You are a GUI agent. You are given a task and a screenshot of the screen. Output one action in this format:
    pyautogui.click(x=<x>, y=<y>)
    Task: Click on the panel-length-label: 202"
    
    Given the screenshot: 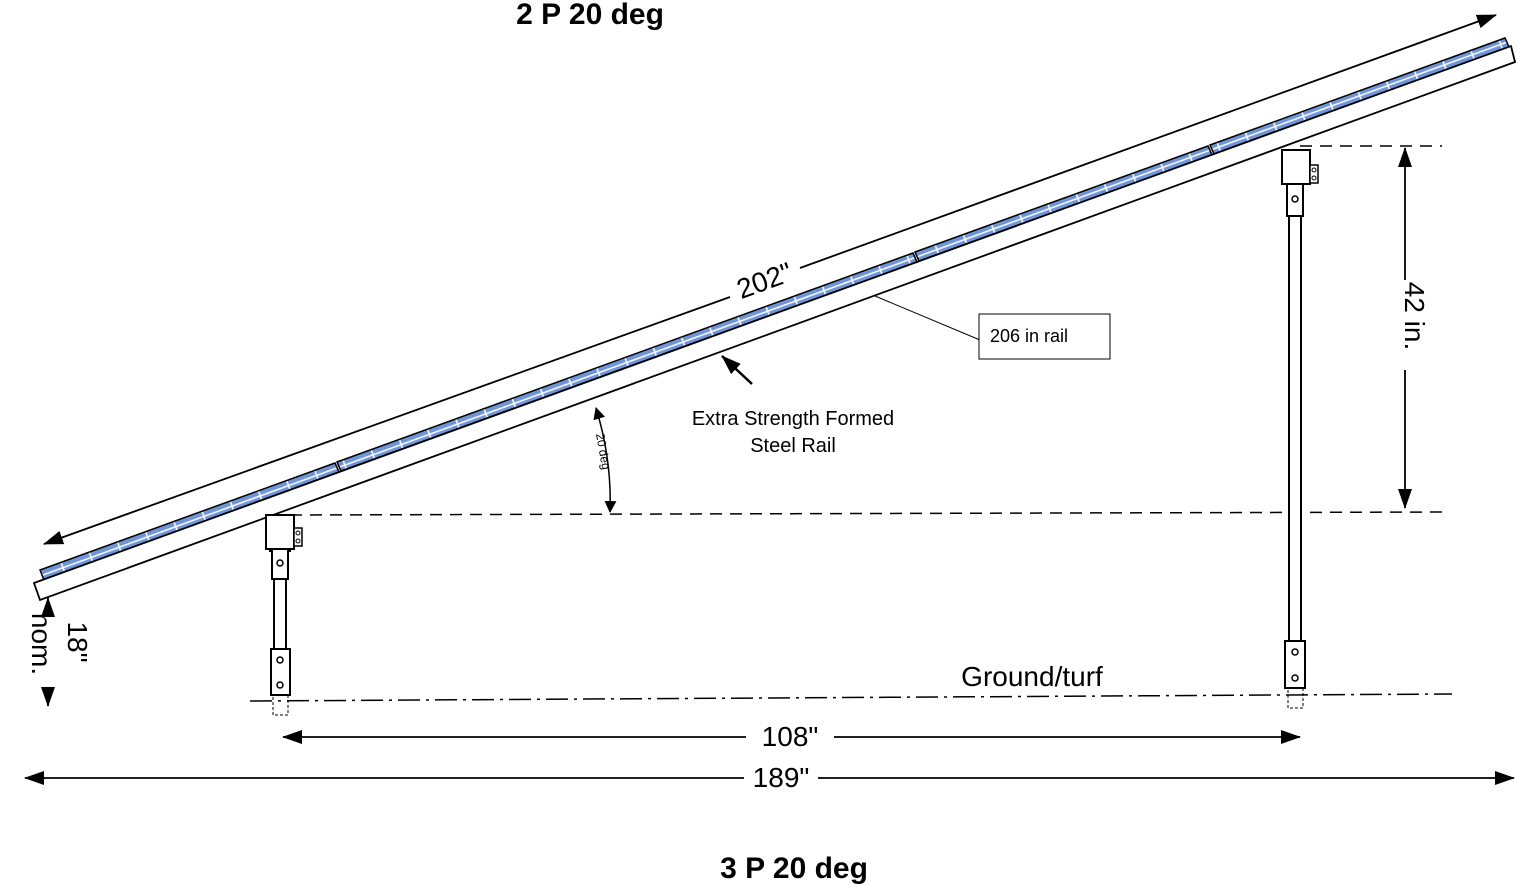 What is the action you would take?
    pyautogui.click(x=765, y=280)
    